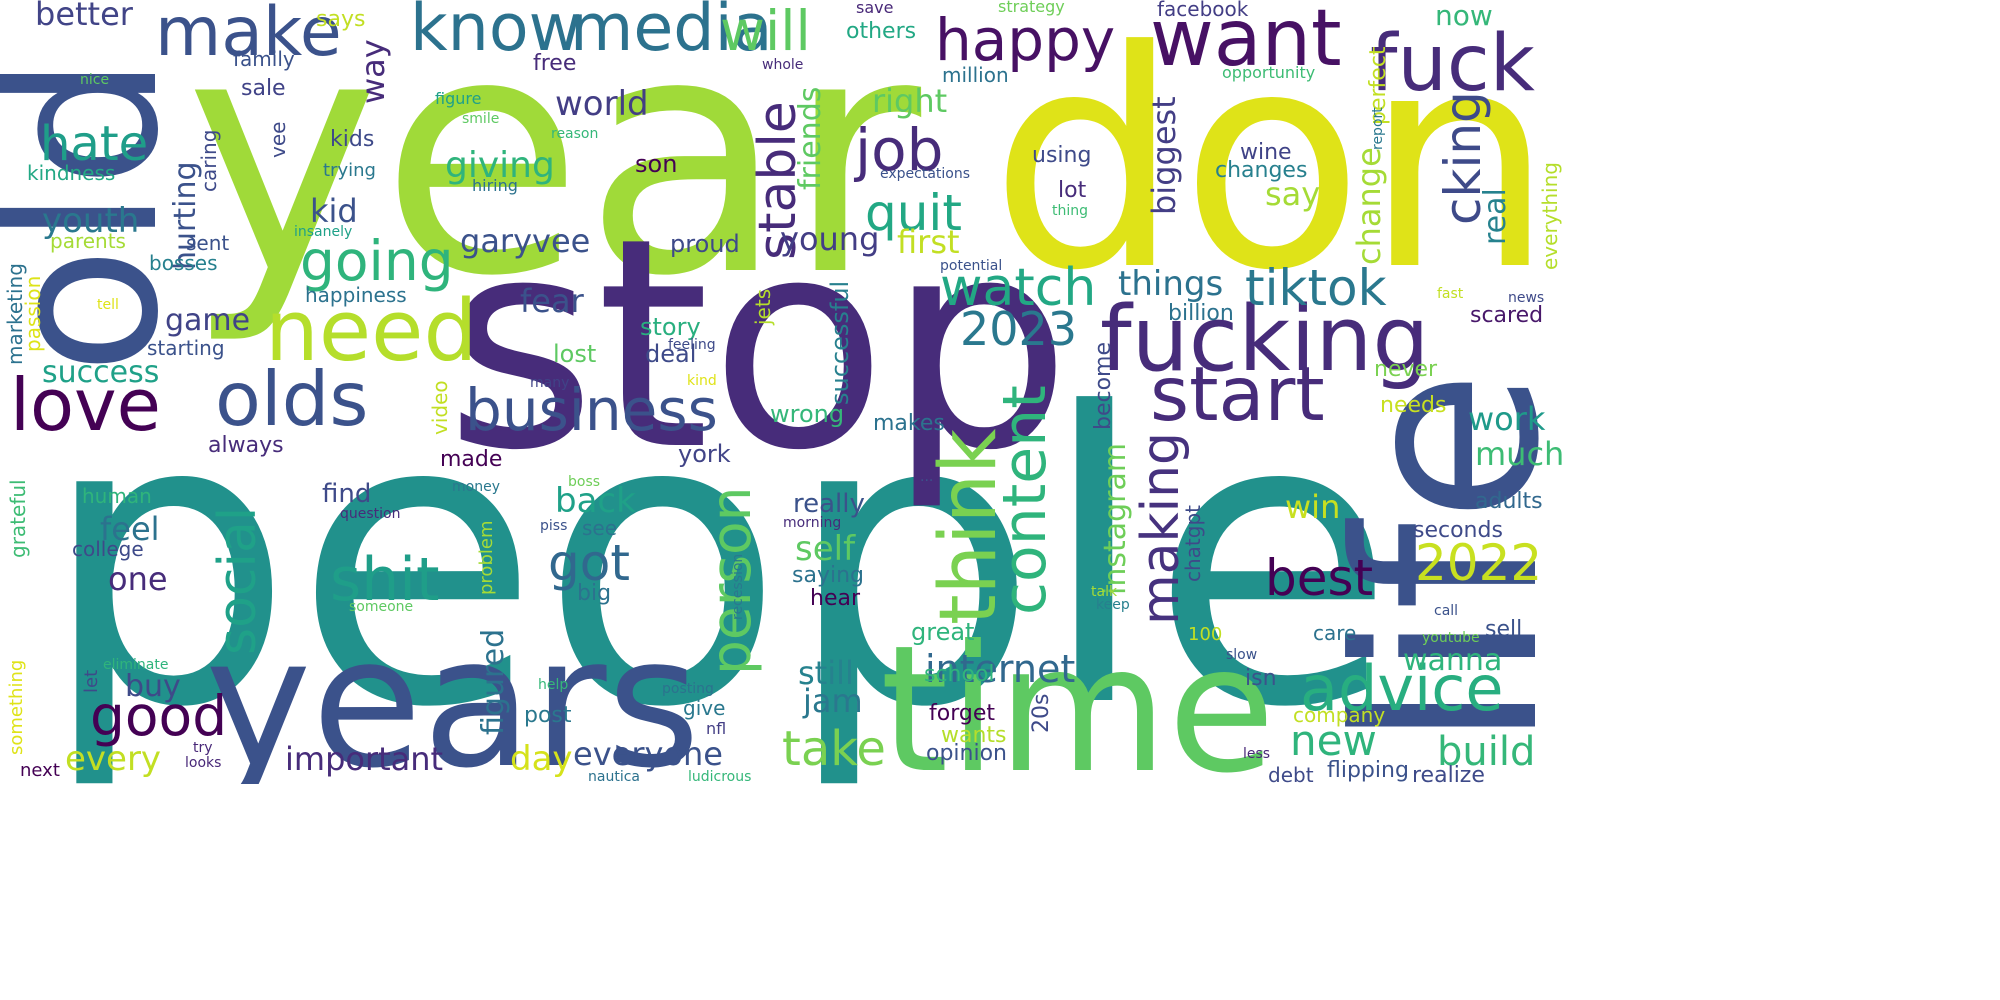 The height and width of the screenshot is (1000, 2000). Describe the element at coordinates (15, 314) in the screenshot. I see `word-133: marketing` at that location.